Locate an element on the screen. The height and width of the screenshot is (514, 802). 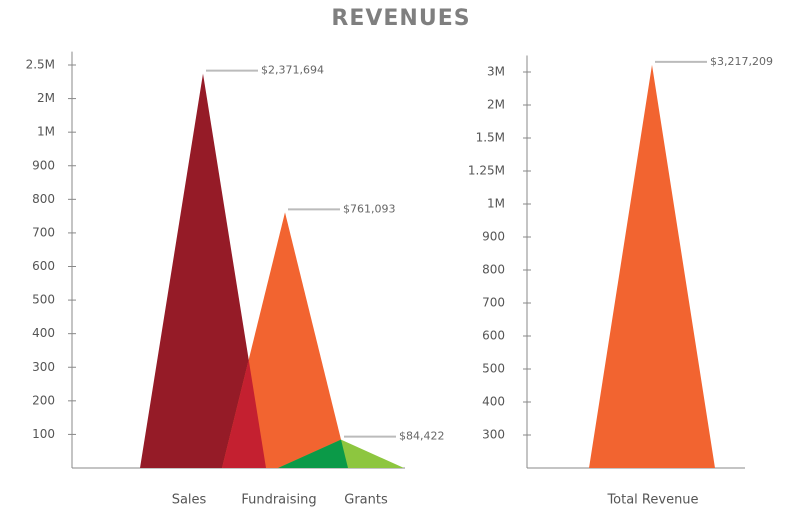
y-tick-label: 2.5M is located at coordinates (40, 65).